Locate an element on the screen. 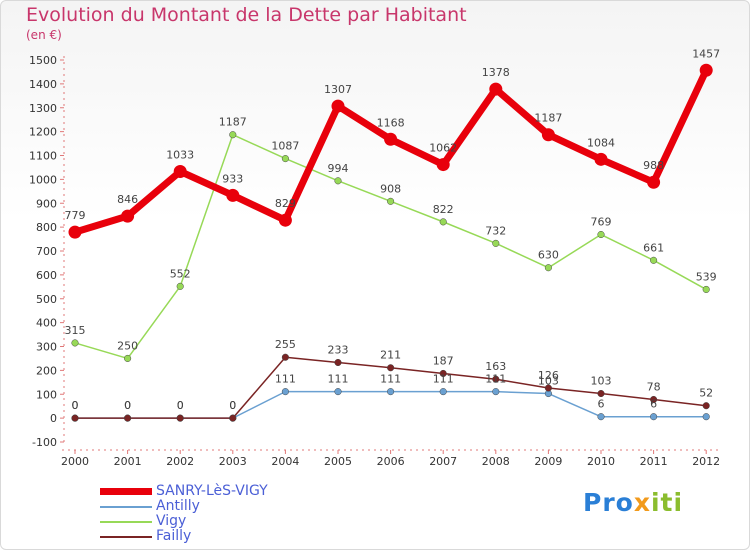  logo-part-2: x is located at coordinates (642, 502).